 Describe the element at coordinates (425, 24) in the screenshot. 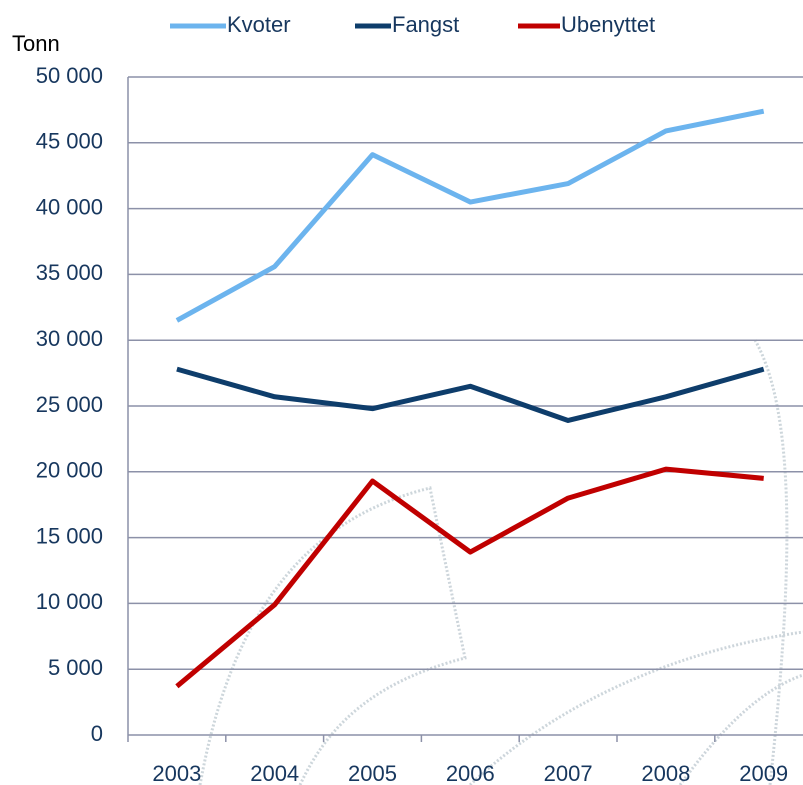

I see `legend-label: Fangst` at that location.